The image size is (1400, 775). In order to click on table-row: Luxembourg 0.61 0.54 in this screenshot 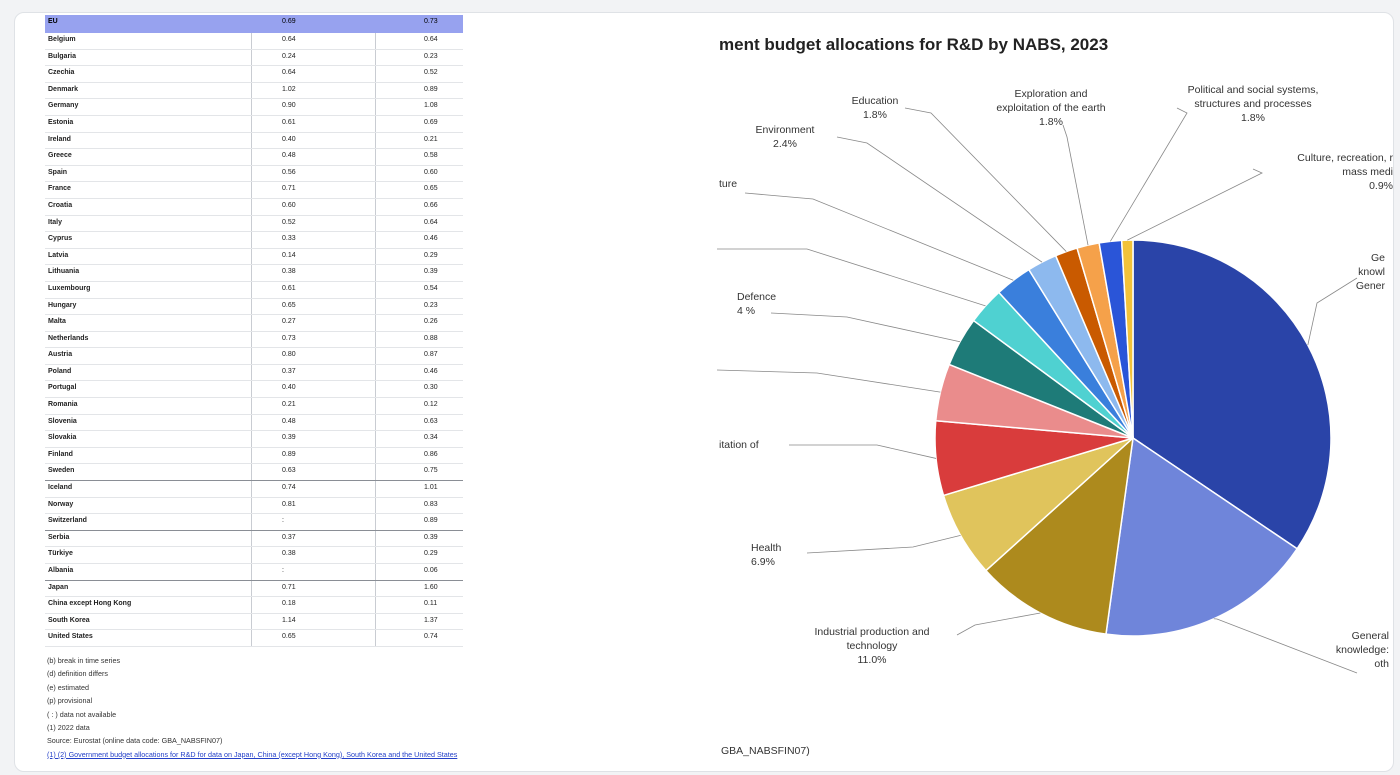, I will do `click(254, 290)`.